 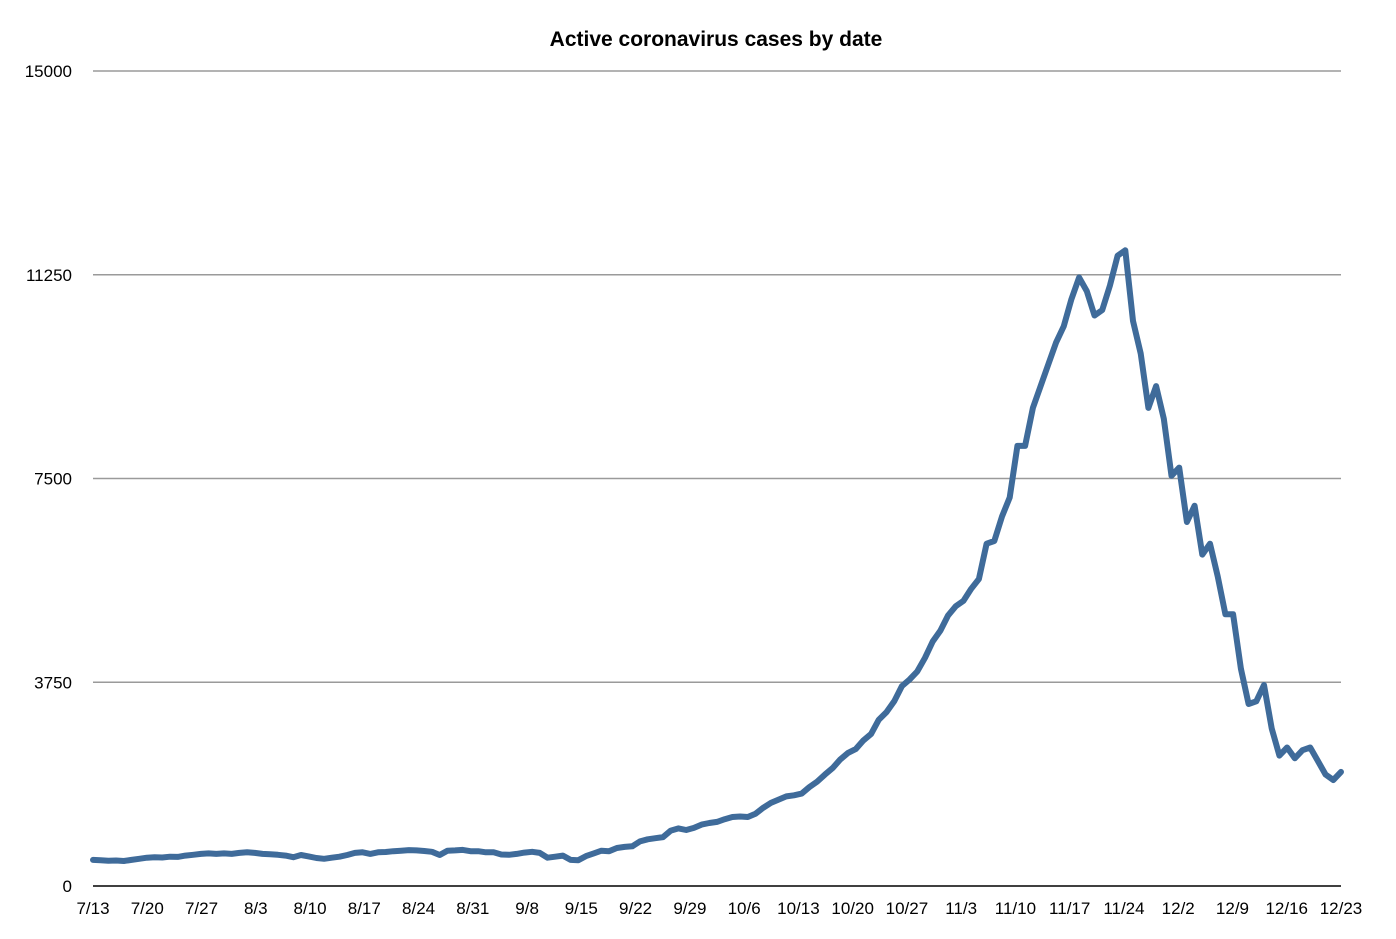 I want to click on x-tick-label: 8/10, so click(x=309, y=908).